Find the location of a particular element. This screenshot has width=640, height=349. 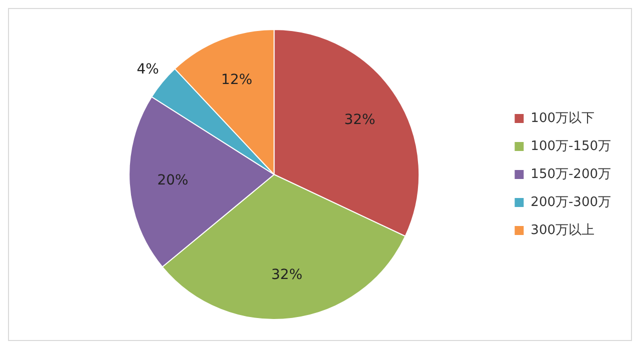

data-label: 20% is located at coordinates (172, 180).